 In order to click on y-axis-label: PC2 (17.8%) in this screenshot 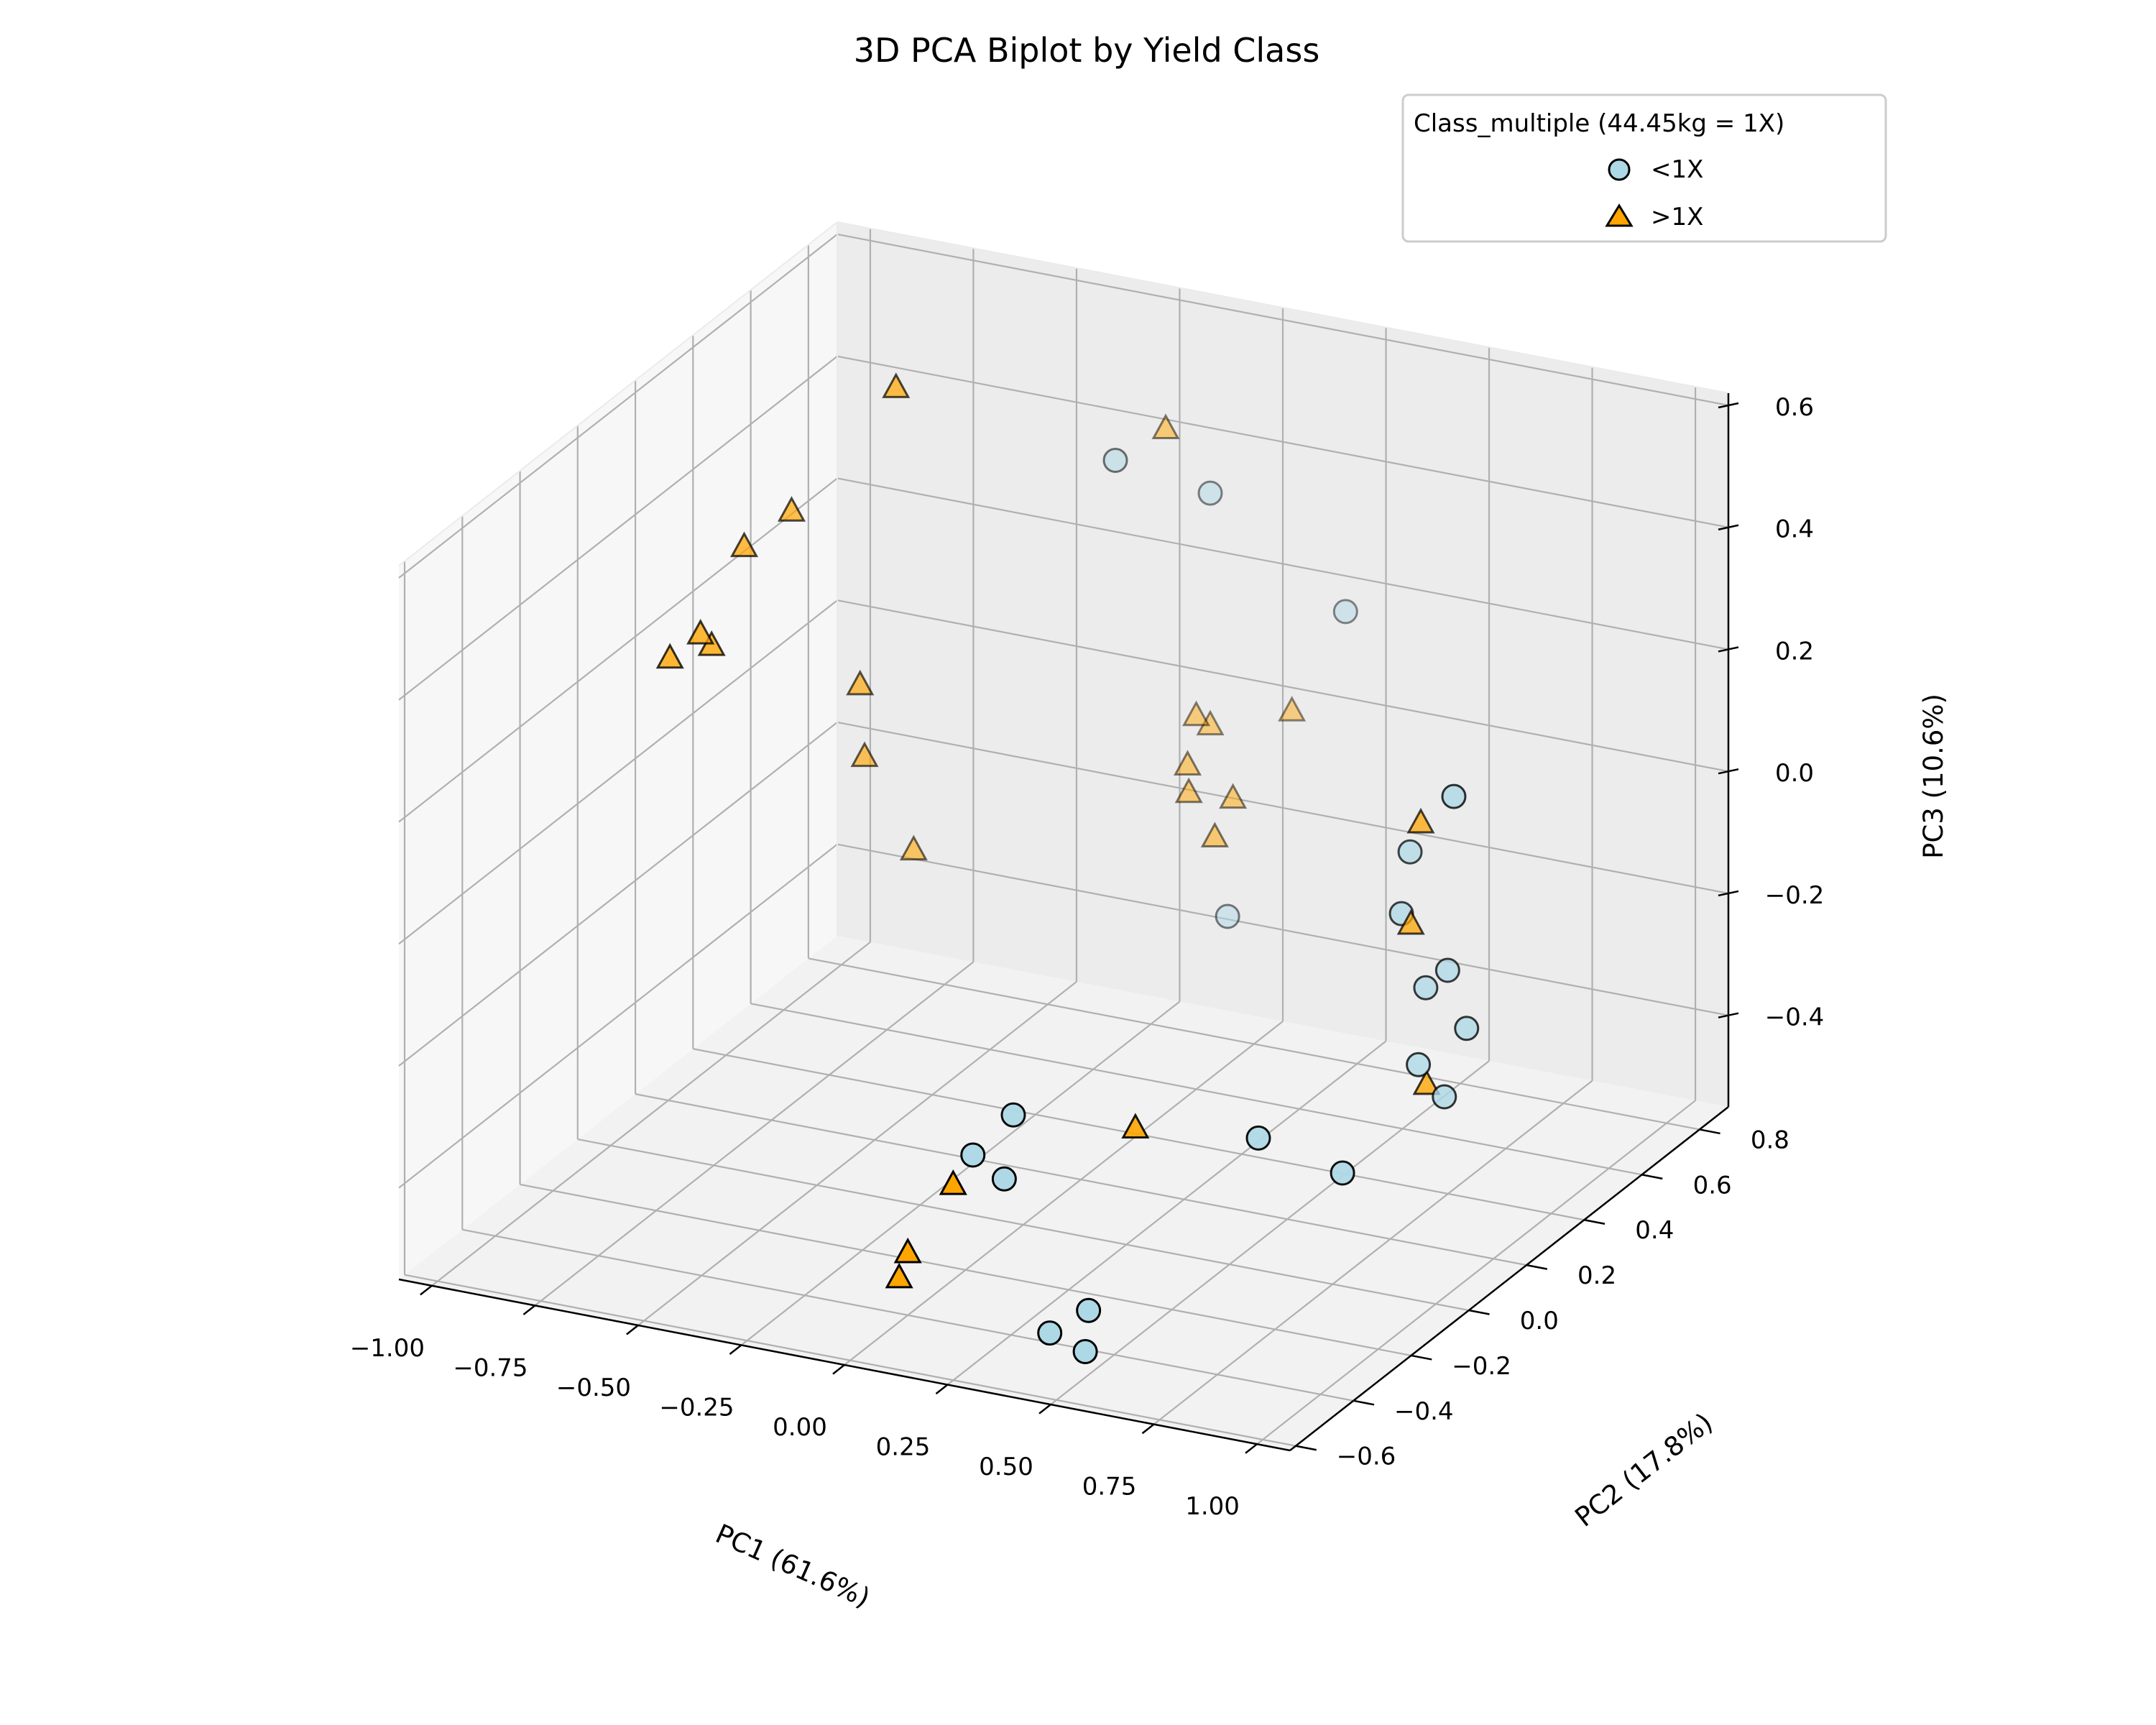, I will do `click(1645, 1469)`.